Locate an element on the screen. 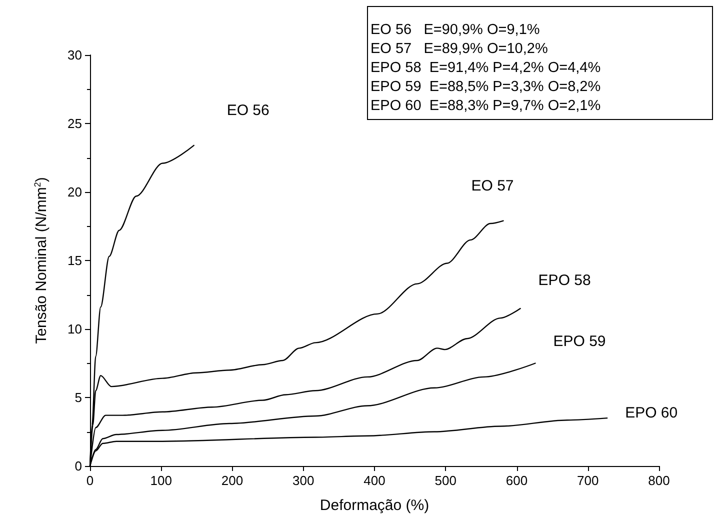 This screenshot has height=526, width=717. y-tick-label: 0 is located at coordinates (78, 466).